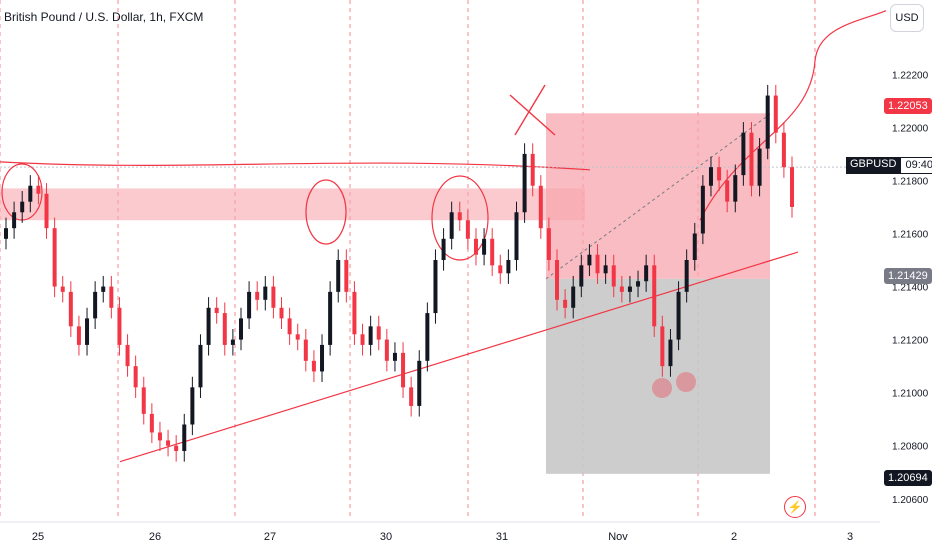 Image resolution: width=932 pixels, height=550 pixels. Describe the element at coordinates (795, 507) in the screenshot. I see `lightning-icon: ⚡` at that location.